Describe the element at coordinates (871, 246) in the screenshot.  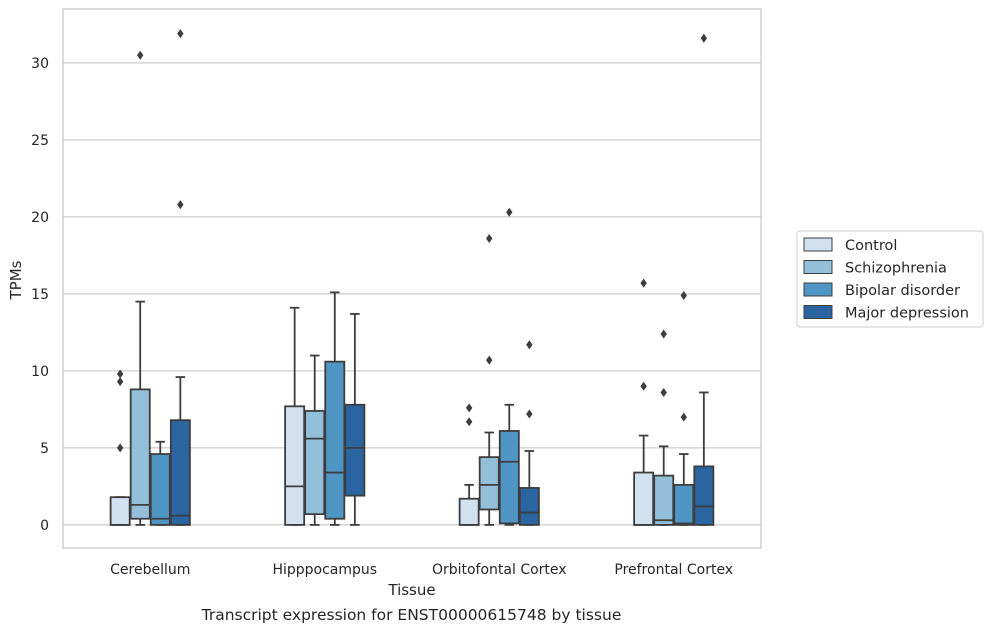
I see `legend-label: Control` at that location.